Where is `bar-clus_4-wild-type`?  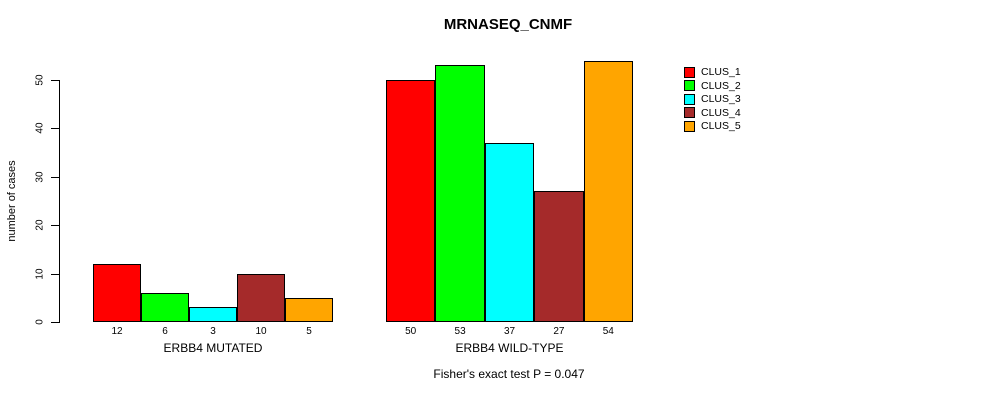 bar-clus_4-wild-type is located at coordinates (559, 256).